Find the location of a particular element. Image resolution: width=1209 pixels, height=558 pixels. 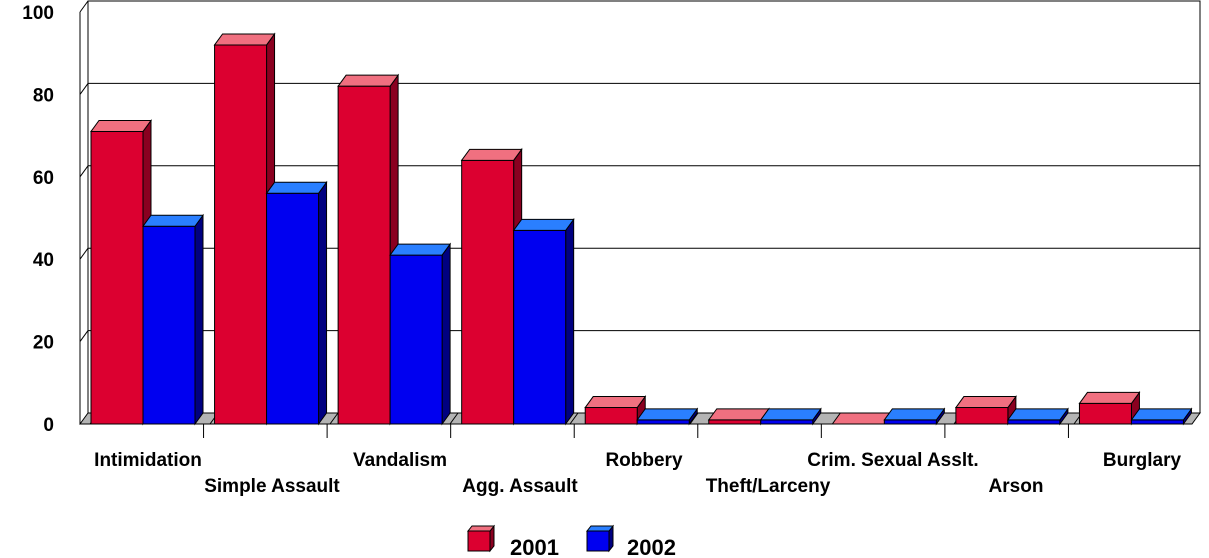

category-label: Arson is located at coordinates (1016, 486).